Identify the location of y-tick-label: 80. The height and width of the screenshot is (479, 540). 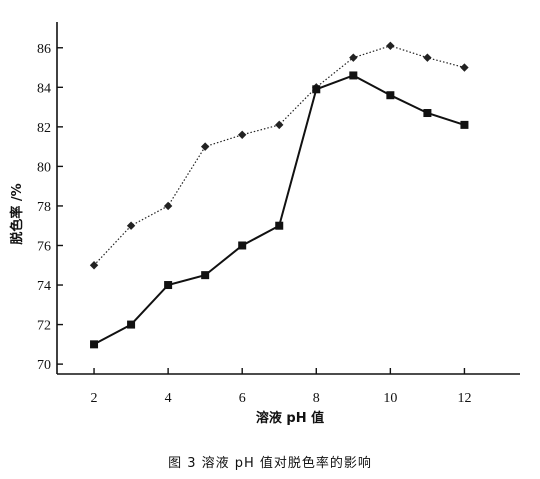
(44, 167).